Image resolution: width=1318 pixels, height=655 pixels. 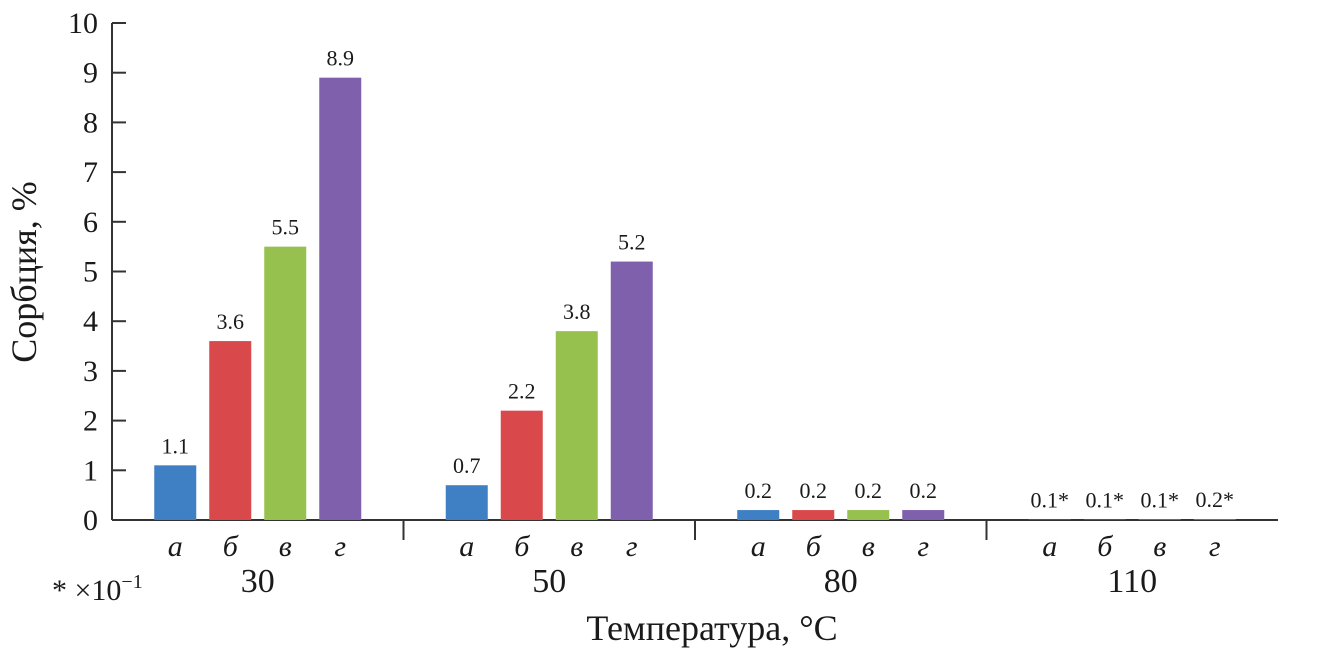 What do you see at coordinates (90, 520) in the screenshot?
I see `y-tick-label: 0` at bounding box center [90, 520].